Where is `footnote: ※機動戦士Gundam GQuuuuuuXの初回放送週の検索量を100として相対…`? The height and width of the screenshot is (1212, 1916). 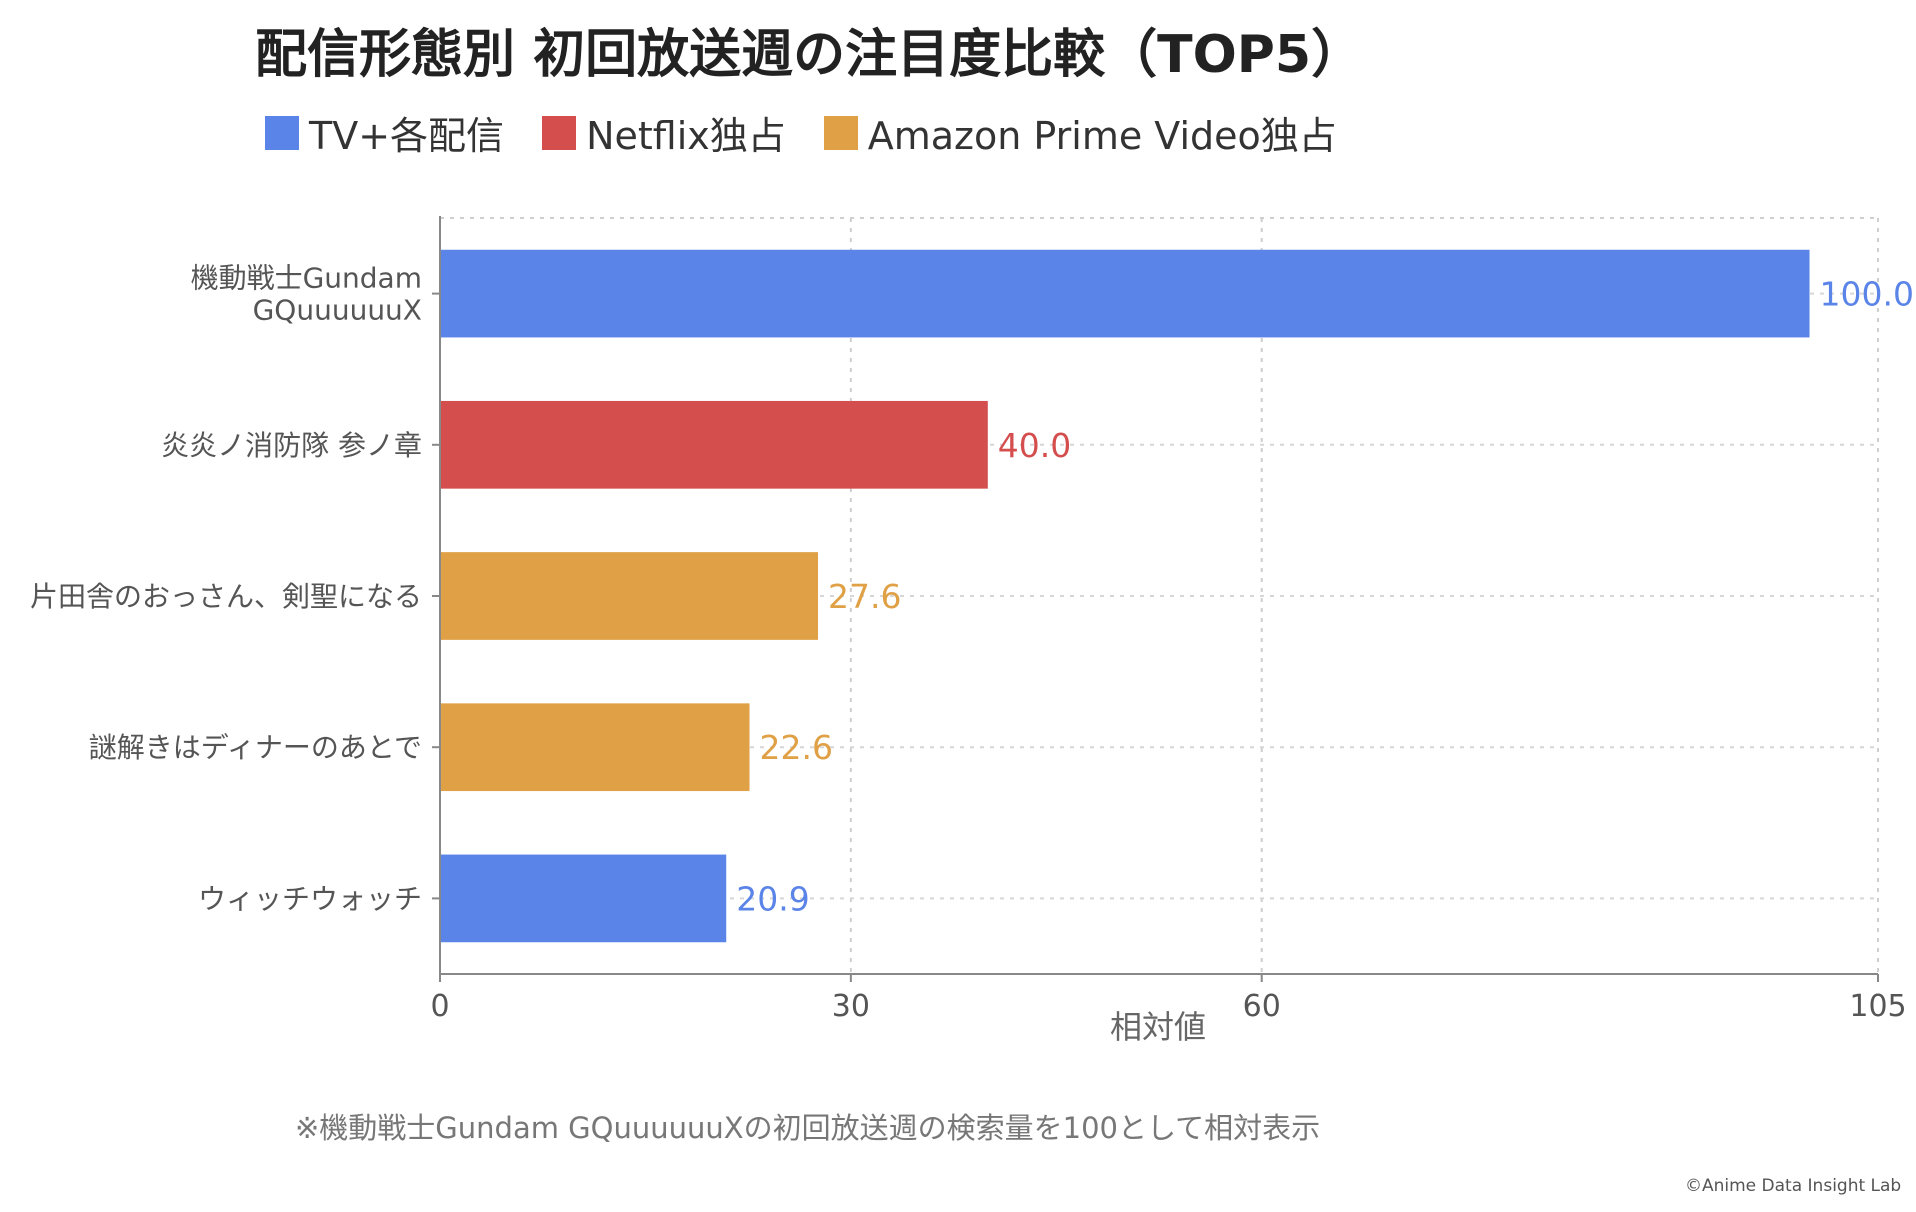 footnote: ※機動戦士Gundam GQuuuuuuXの初回放送週の検索量を100として相対… is located at coordinates (808, 1128).